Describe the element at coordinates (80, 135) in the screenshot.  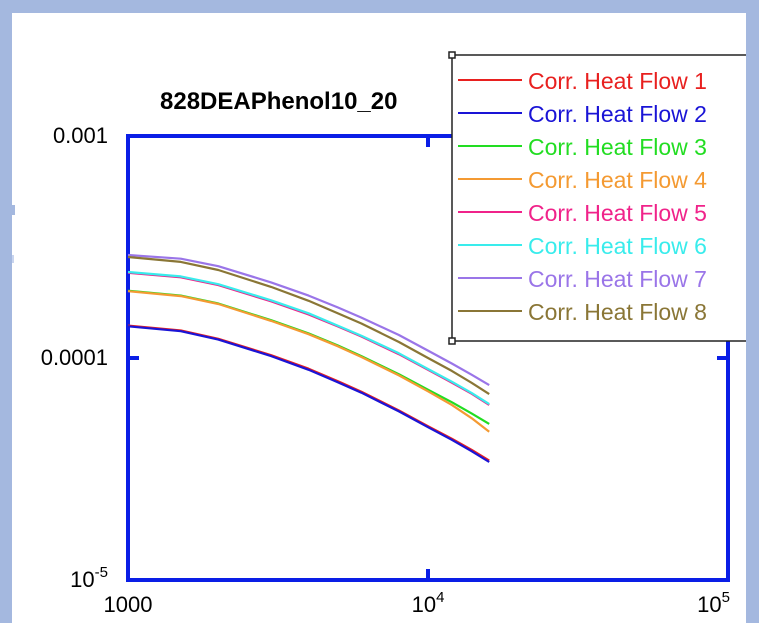
I see `y-tick-label: 0.001` at that location.